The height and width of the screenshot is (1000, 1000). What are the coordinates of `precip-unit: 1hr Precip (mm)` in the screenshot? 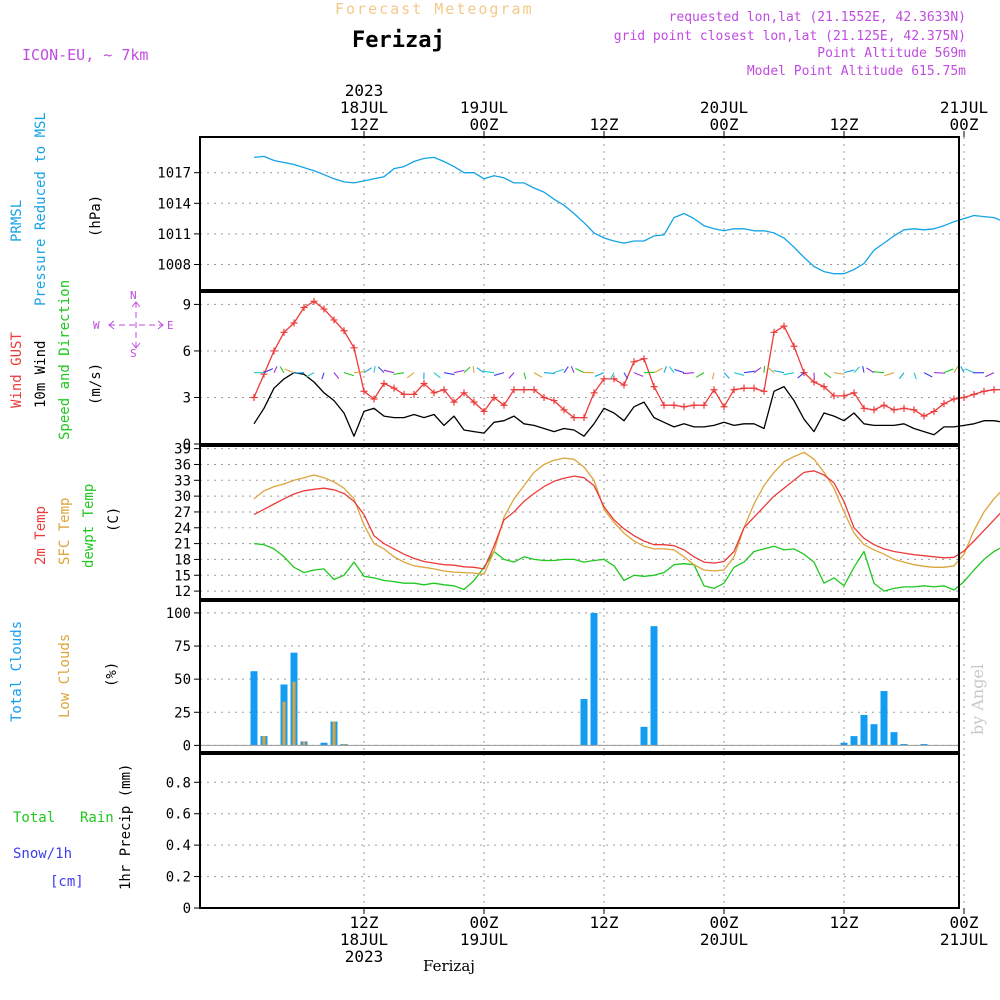 It's located at (126, 826).